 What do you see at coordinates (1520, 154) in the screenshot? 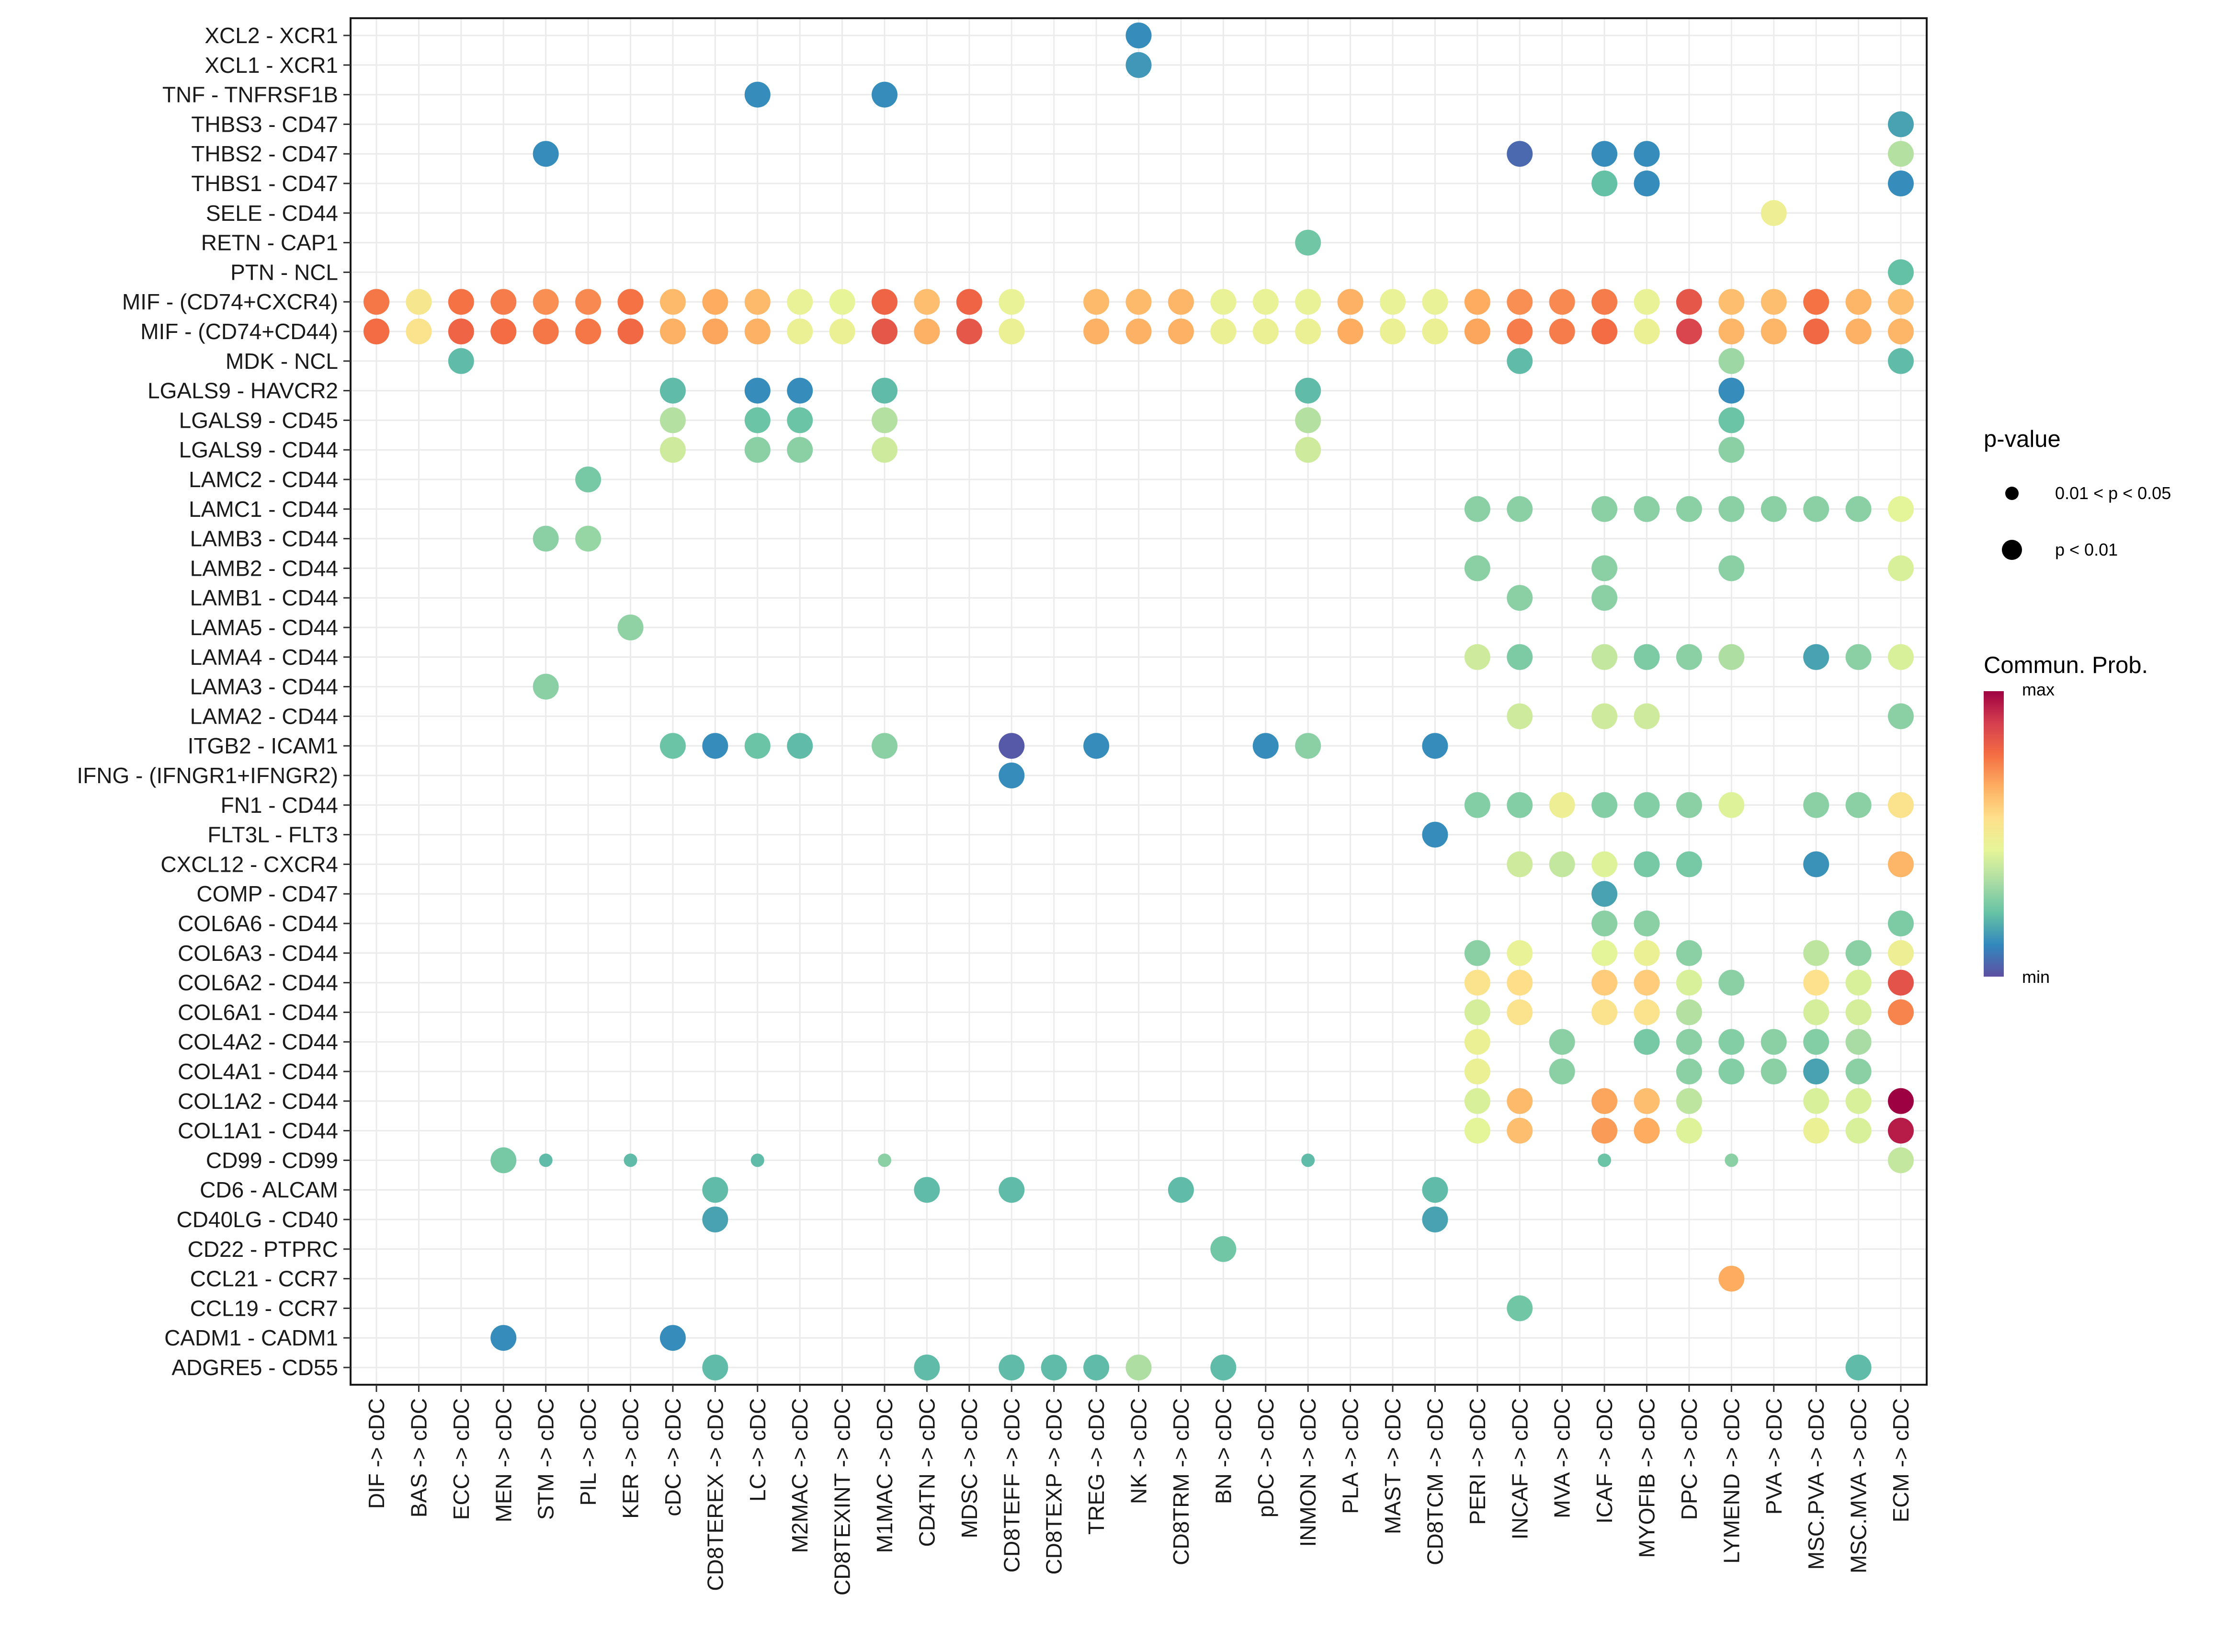
I see `data-point: THBS2 - CD47 | INCAF -> cDC` at bounding box center [1520, 154].